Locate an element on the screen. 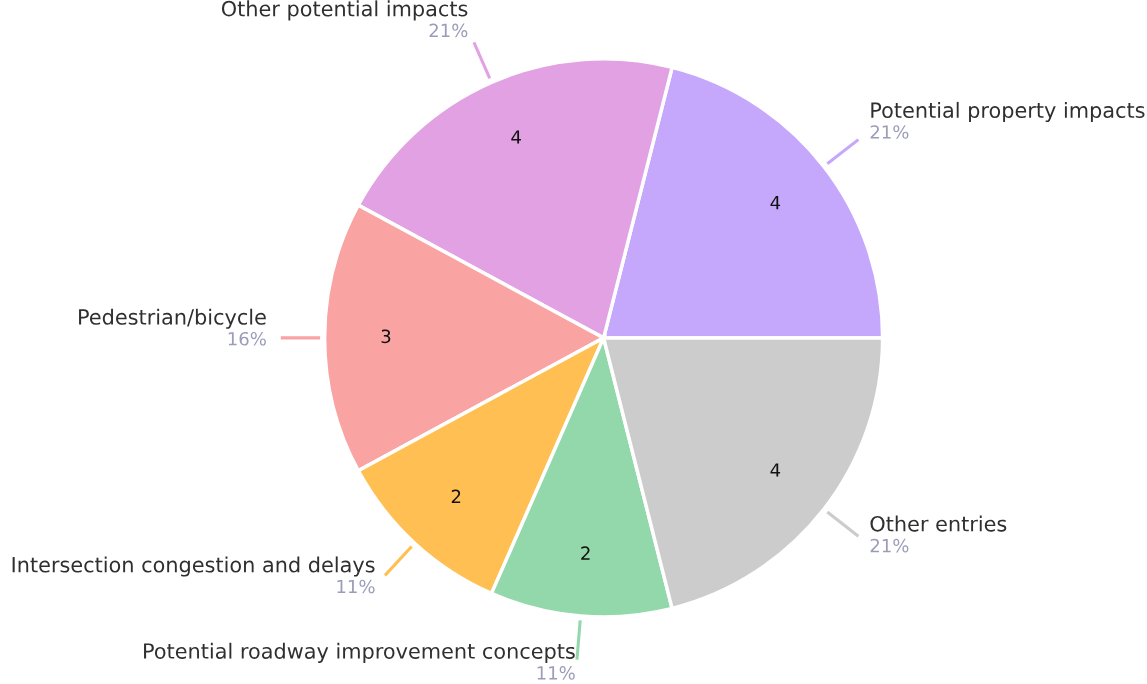 This screenshot has height=684, width=1147. text: 16% is located at coordinates (247, 338).